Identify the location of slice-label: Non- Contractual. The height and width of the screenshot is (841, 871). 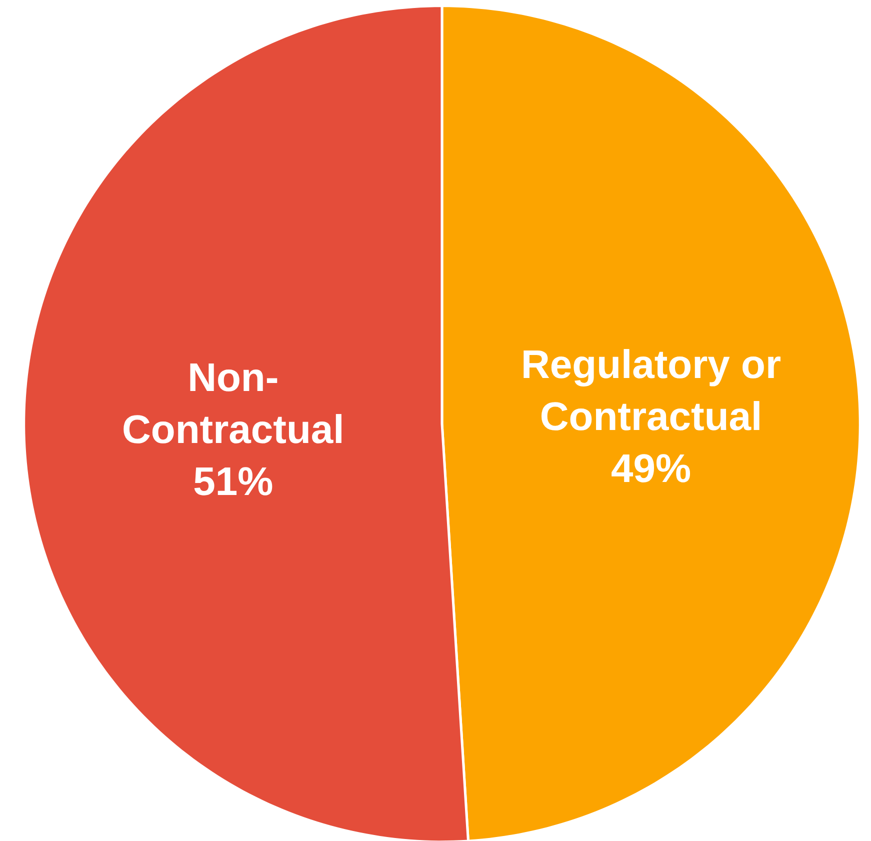
(233, 404).